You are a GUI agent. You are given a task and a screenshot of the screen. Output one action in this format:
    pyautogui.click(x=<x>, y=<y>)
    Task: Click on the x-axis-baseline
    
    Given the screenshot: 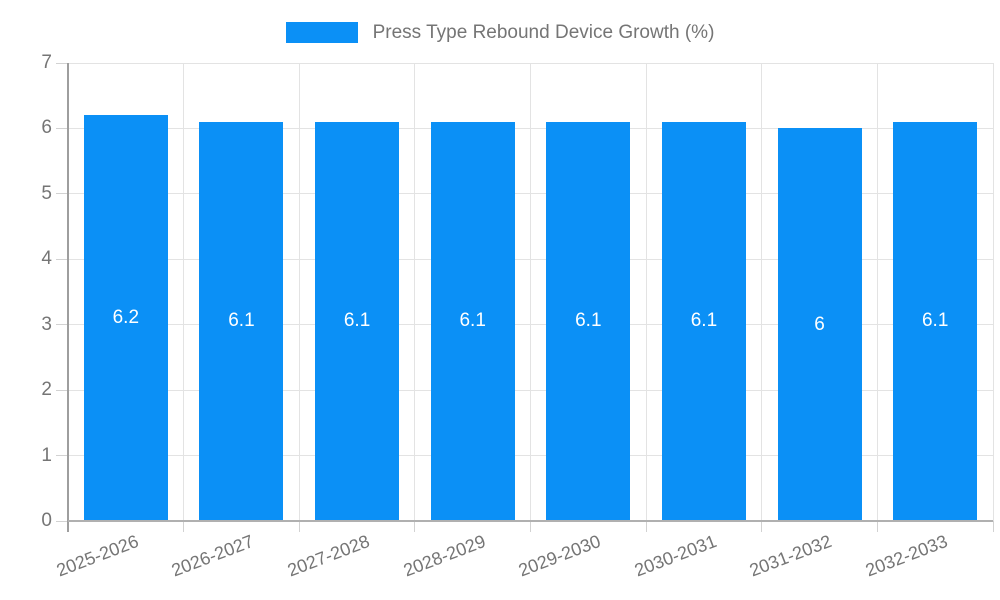 What is the action you would take?
    pyautogui.click(x=530, y=521)
    